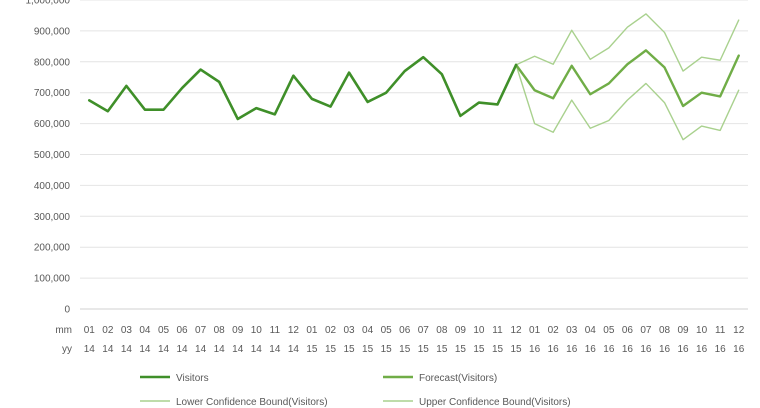  What do you see at coordinates (48, 3) in the screenshot?
I see `y-tick-label: 1,000,000` at bounding box center [48, 3].